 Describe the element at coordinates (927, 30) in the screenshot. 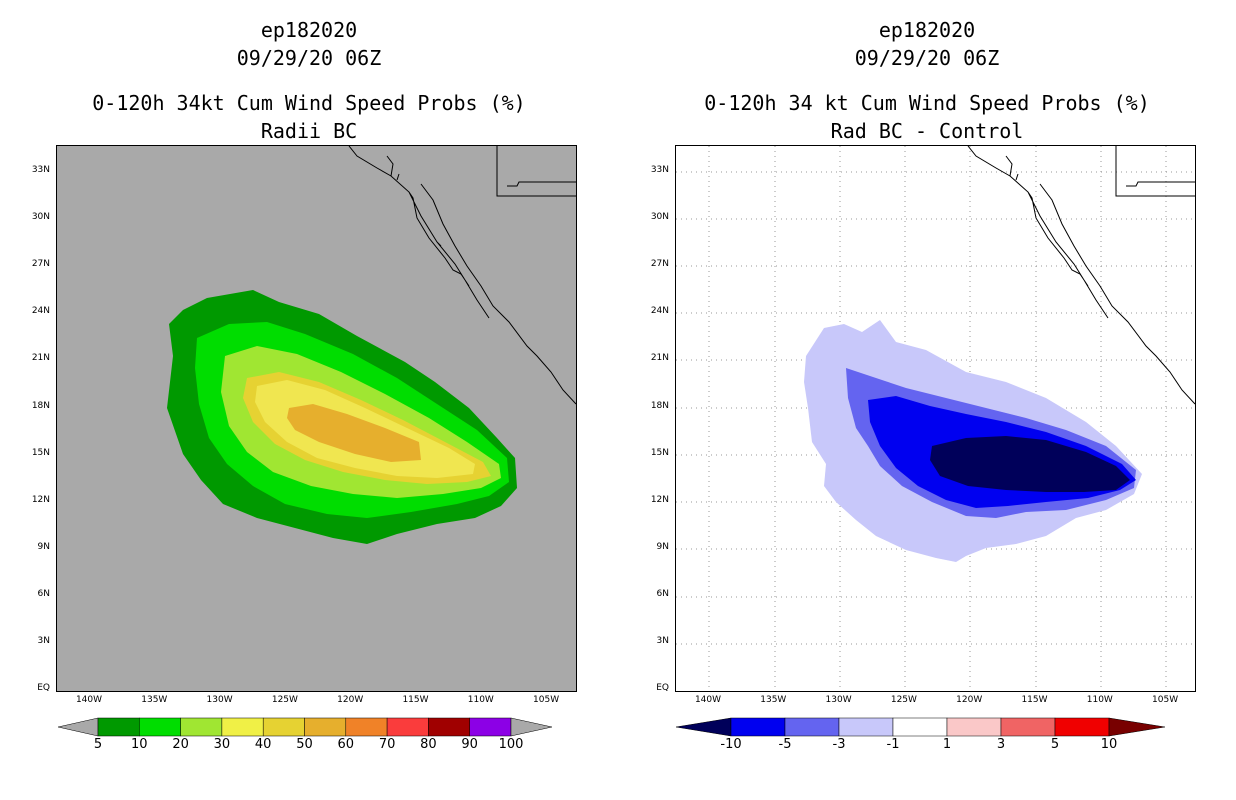

I see `right-storm-id: ep182020` at that location.